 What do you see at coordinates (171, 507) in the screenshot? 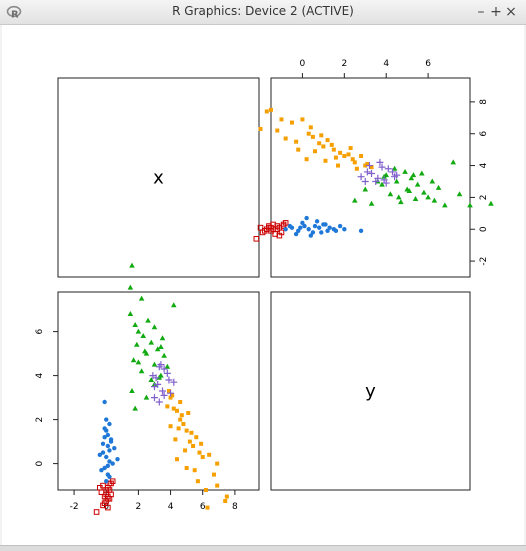
I see `bottom-axis-tick-label: 4` at bounding box center [171, 507].